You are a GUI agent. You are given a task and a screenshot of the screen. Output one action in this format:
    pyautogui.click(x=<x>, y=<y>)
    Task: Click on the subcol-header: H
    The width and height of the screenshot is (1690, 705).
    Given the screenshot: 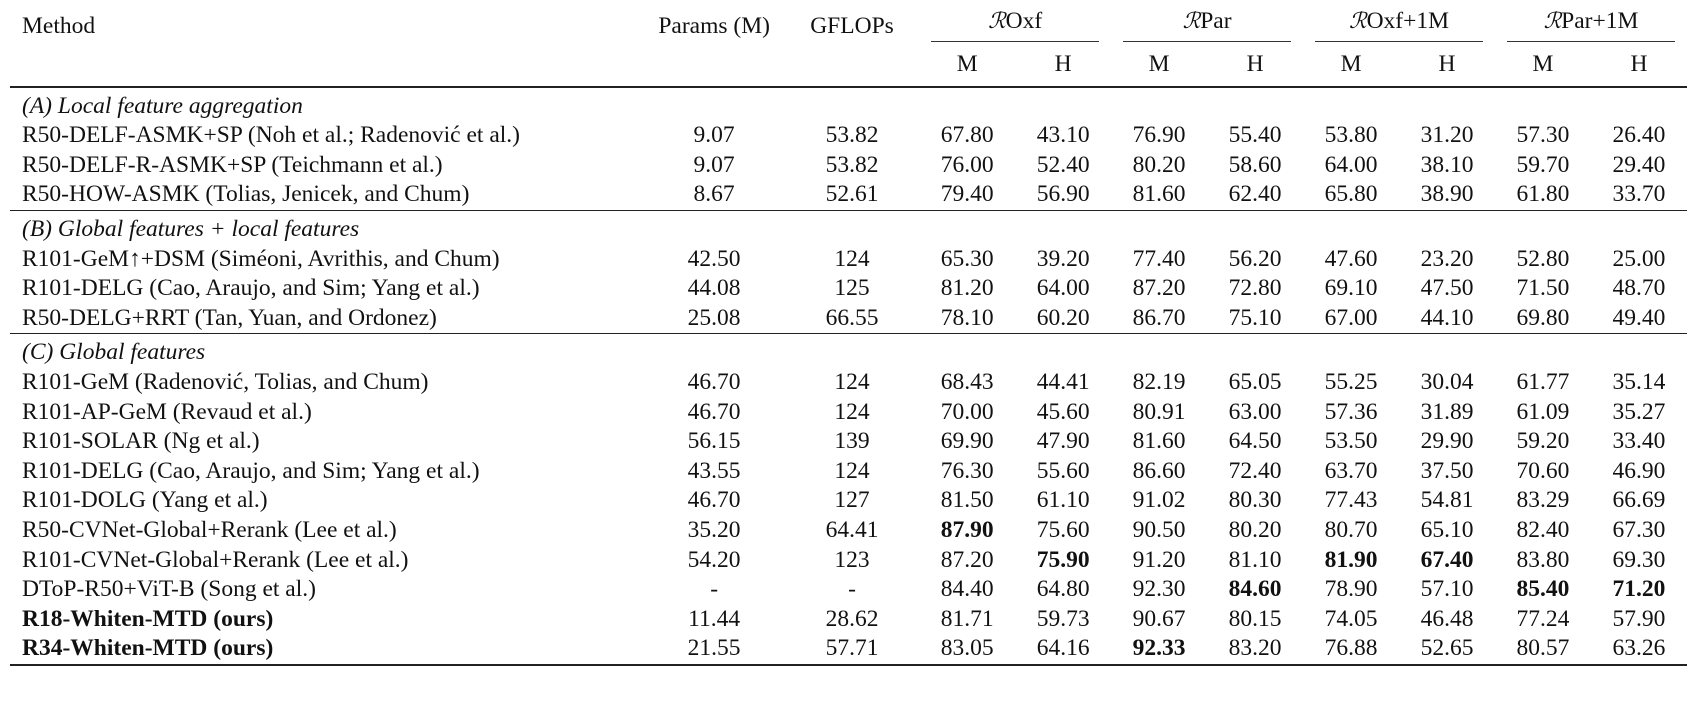 What is the action you would take?
    pyautogui.click(x=1255, y=64)
    